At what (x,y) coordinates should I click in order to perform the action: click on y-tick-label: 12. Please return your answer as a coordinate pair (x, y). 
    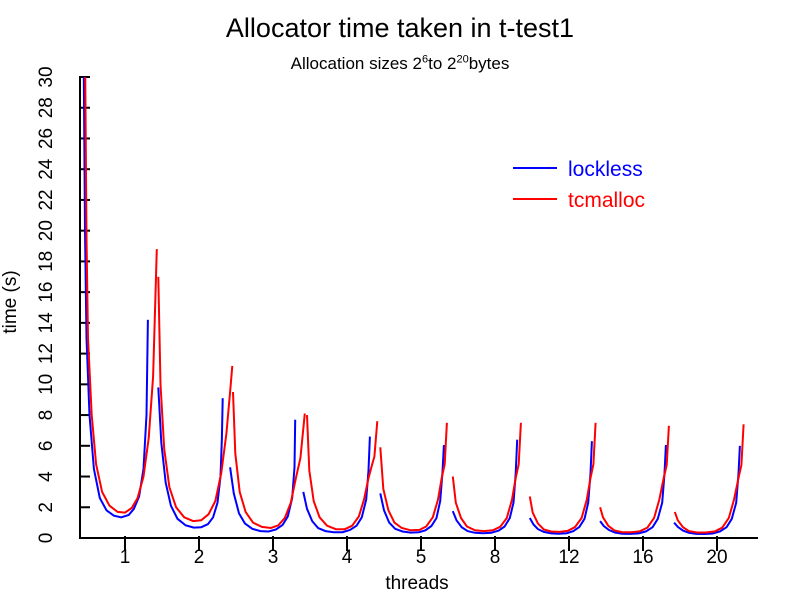
    Looking at the image, I should click on (46, 353).